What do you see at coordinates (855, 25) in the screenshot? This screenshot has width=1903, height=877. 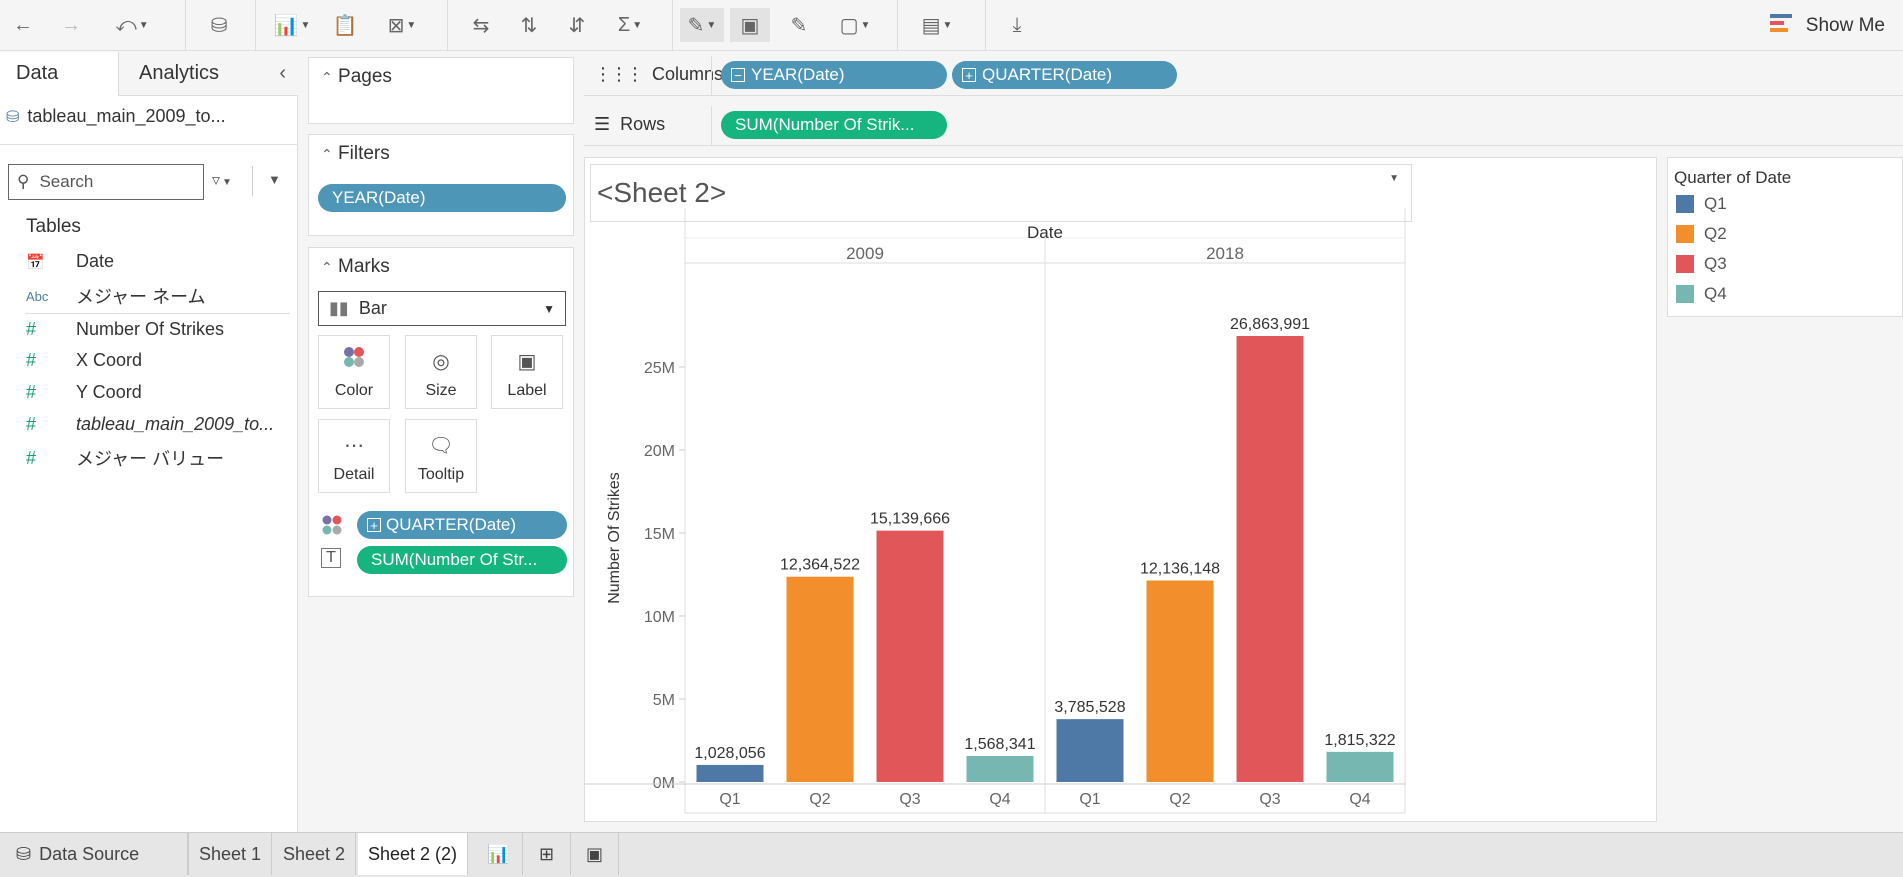 I see `fit-icon: ▢ ▼` at bounding box center [855, 25].